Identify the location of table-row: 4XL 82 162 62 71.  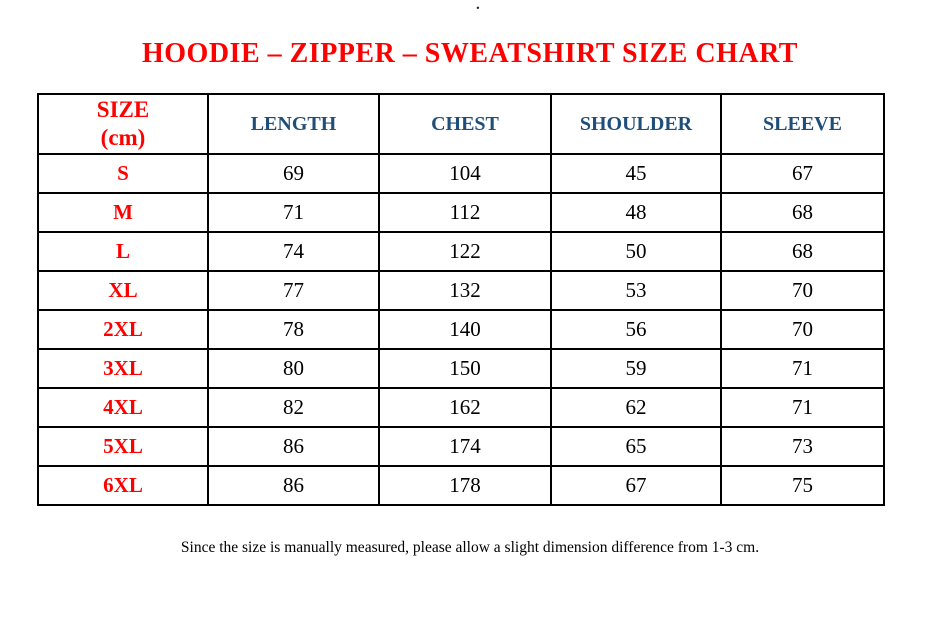
(461, 407).